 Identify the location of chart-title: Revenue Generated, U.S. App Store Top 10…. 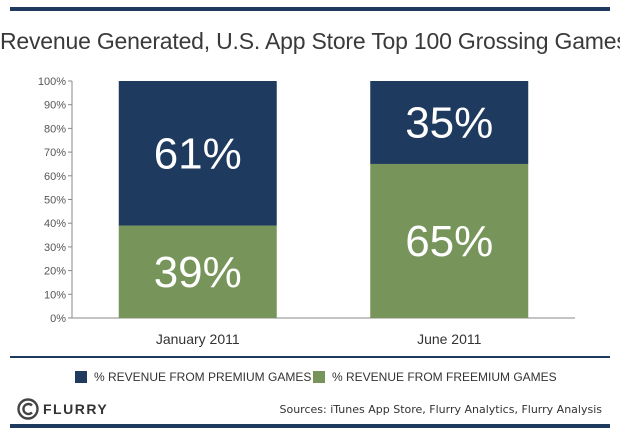
(310, 41).